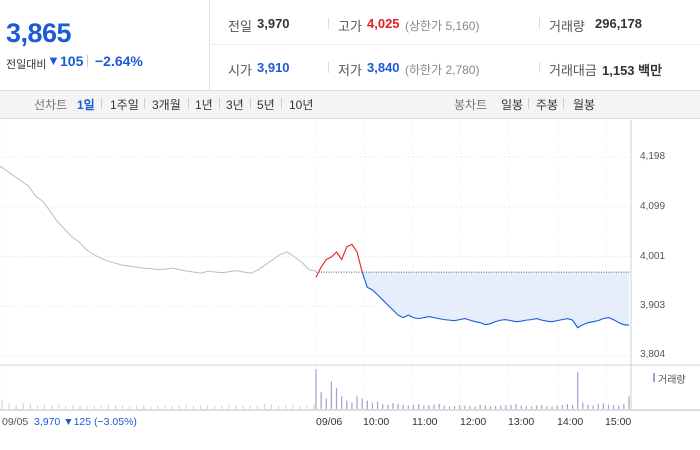 Image resolution: width=700 pixels, height=450 pixels. I want to click on current-price: 3,865, so click(39, 33).